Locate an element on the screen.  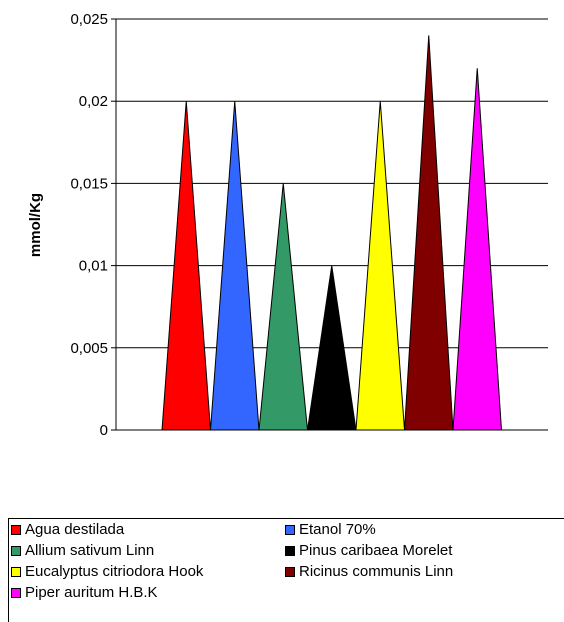
legend-label: Ricinus communis Linn is located at coordinates (376, 571).